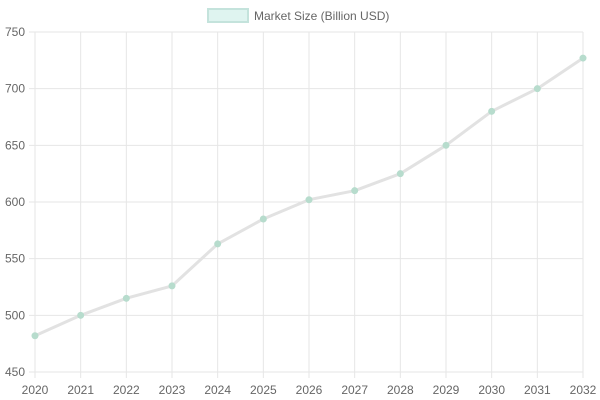 This screenshot has width=600, height=400. I want to click on x-tick-label: 2020, so click(35, 390).